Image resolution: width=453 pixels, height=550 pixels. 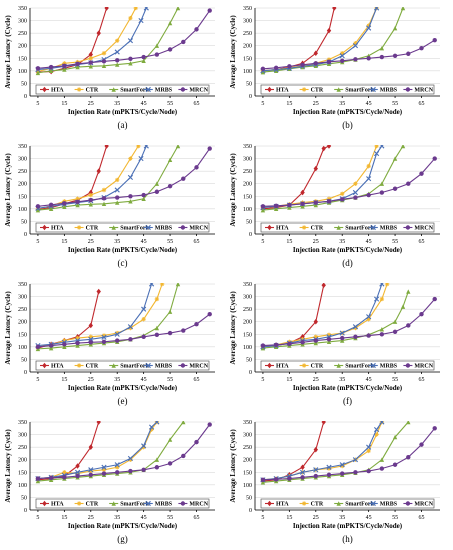 I want to click on y-tick-label: 150, so click(x=22, y=59).